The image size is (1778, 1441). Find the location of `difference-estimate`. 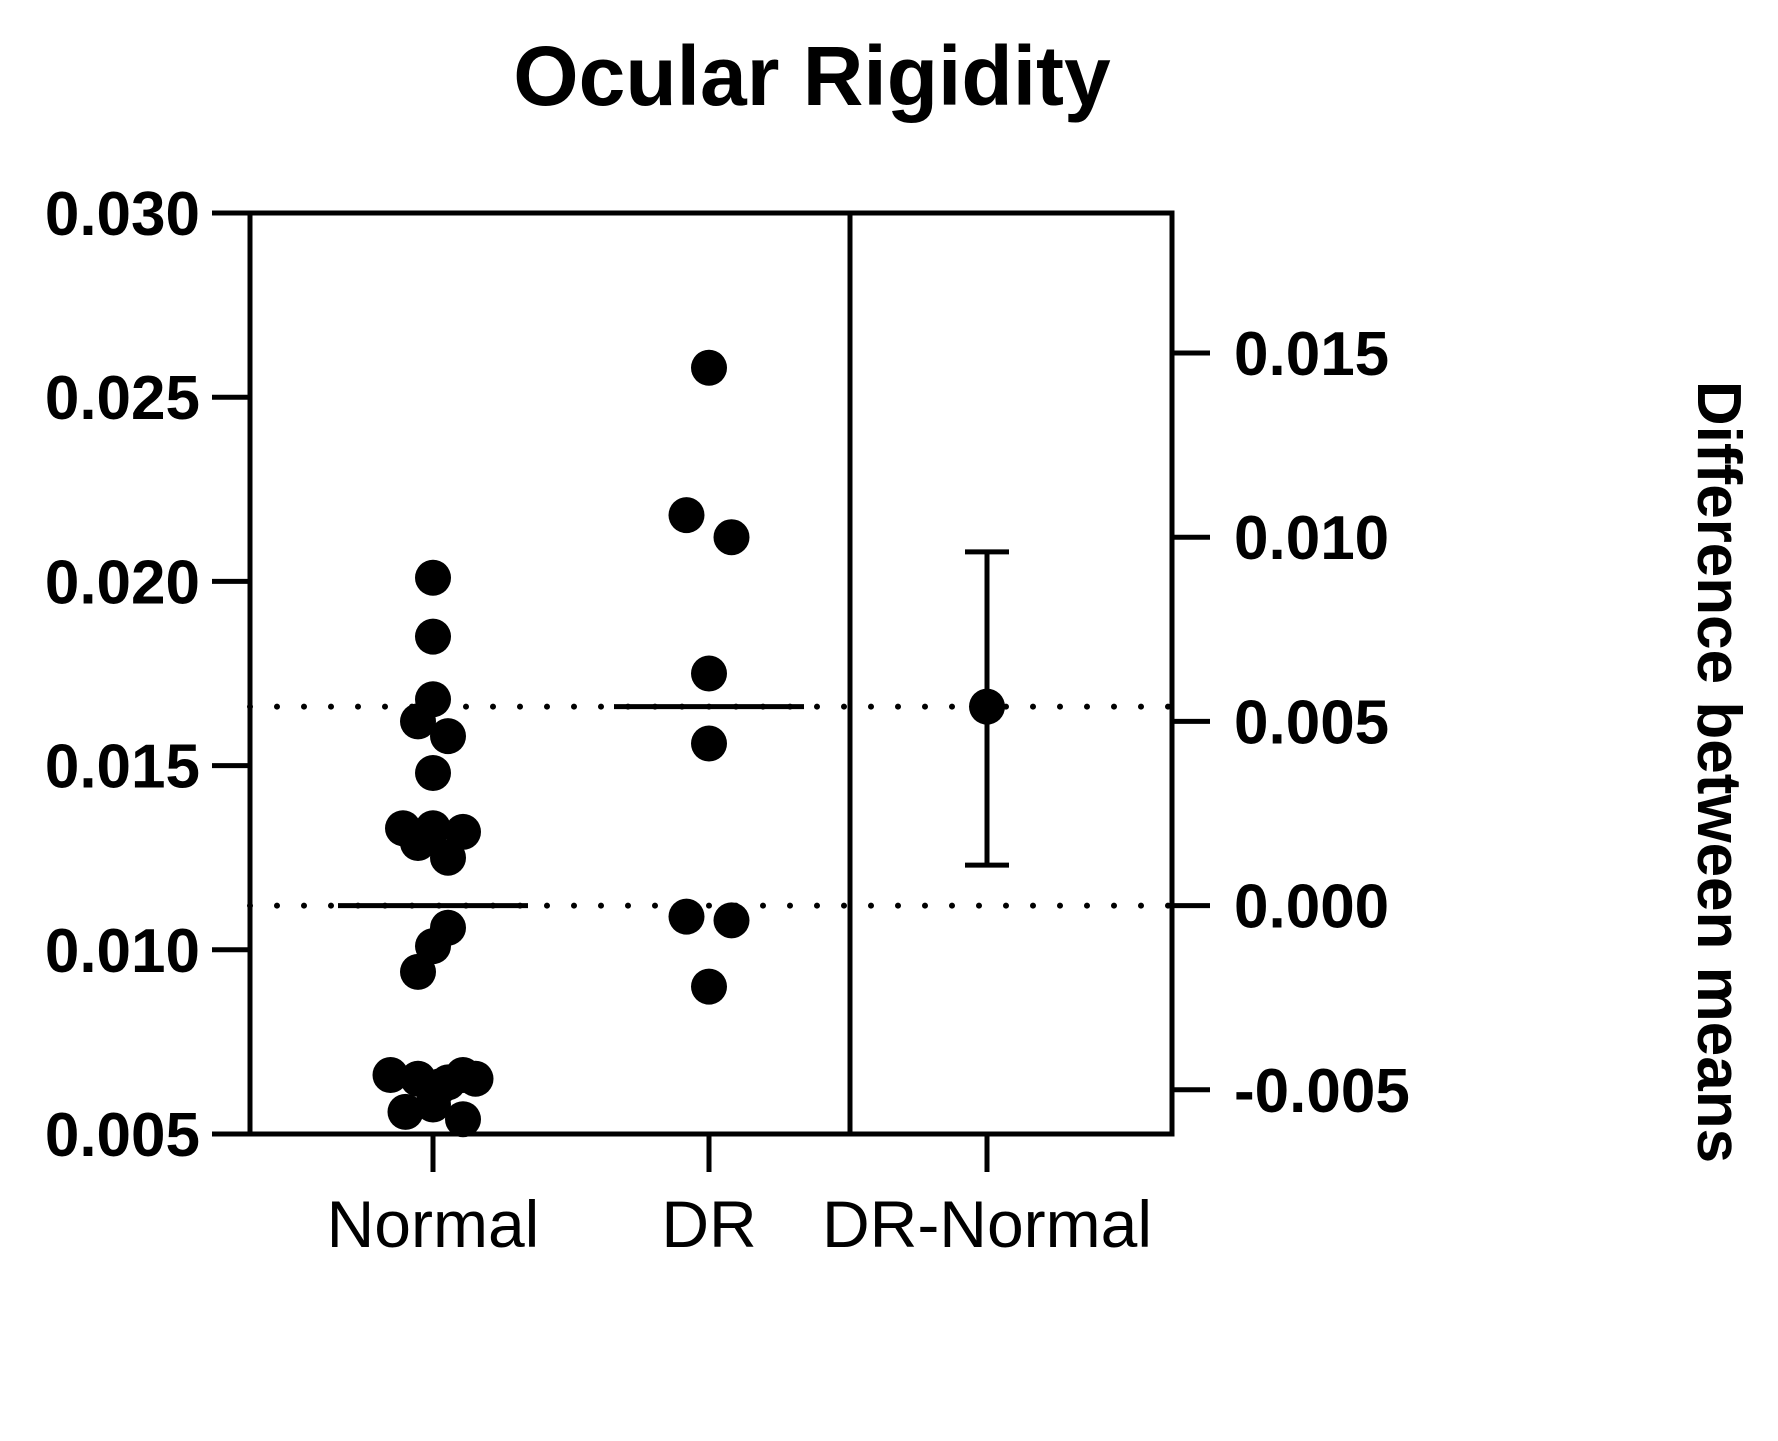

difference-estimate is located at coordinates (987, 708).